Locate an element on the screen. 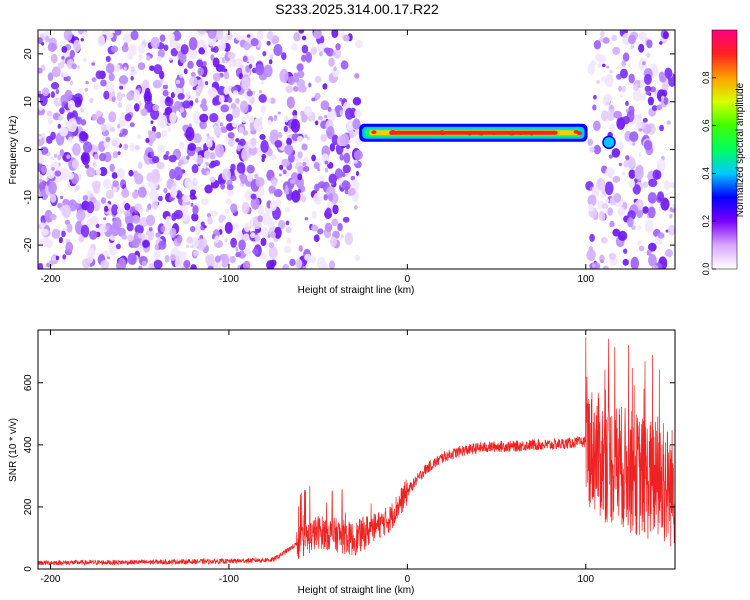 Image resolution: width=750 pixels, height=600 pixels. y-tick-label: -10 is located at coordinates (28, 197).